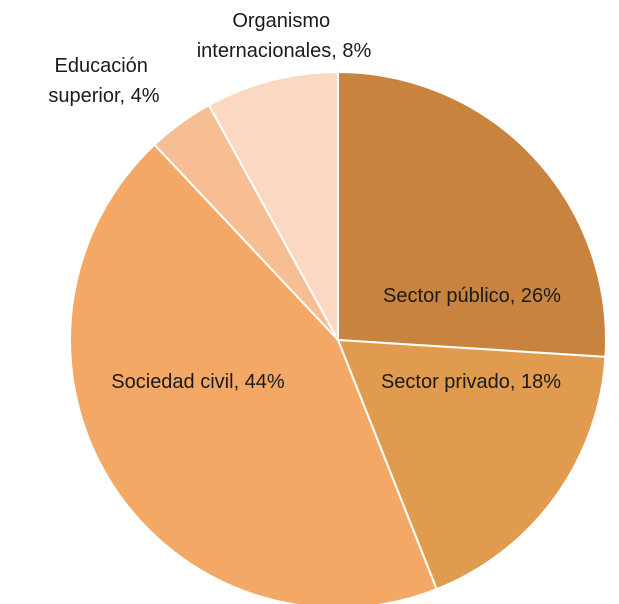 Image resolution: width=619 pixels, height=604 pixels. Describe the element at coordinates (103, 81) in the screenshot. I see `slice-label-educacion-superior: Educación superior, 4%` at that location.